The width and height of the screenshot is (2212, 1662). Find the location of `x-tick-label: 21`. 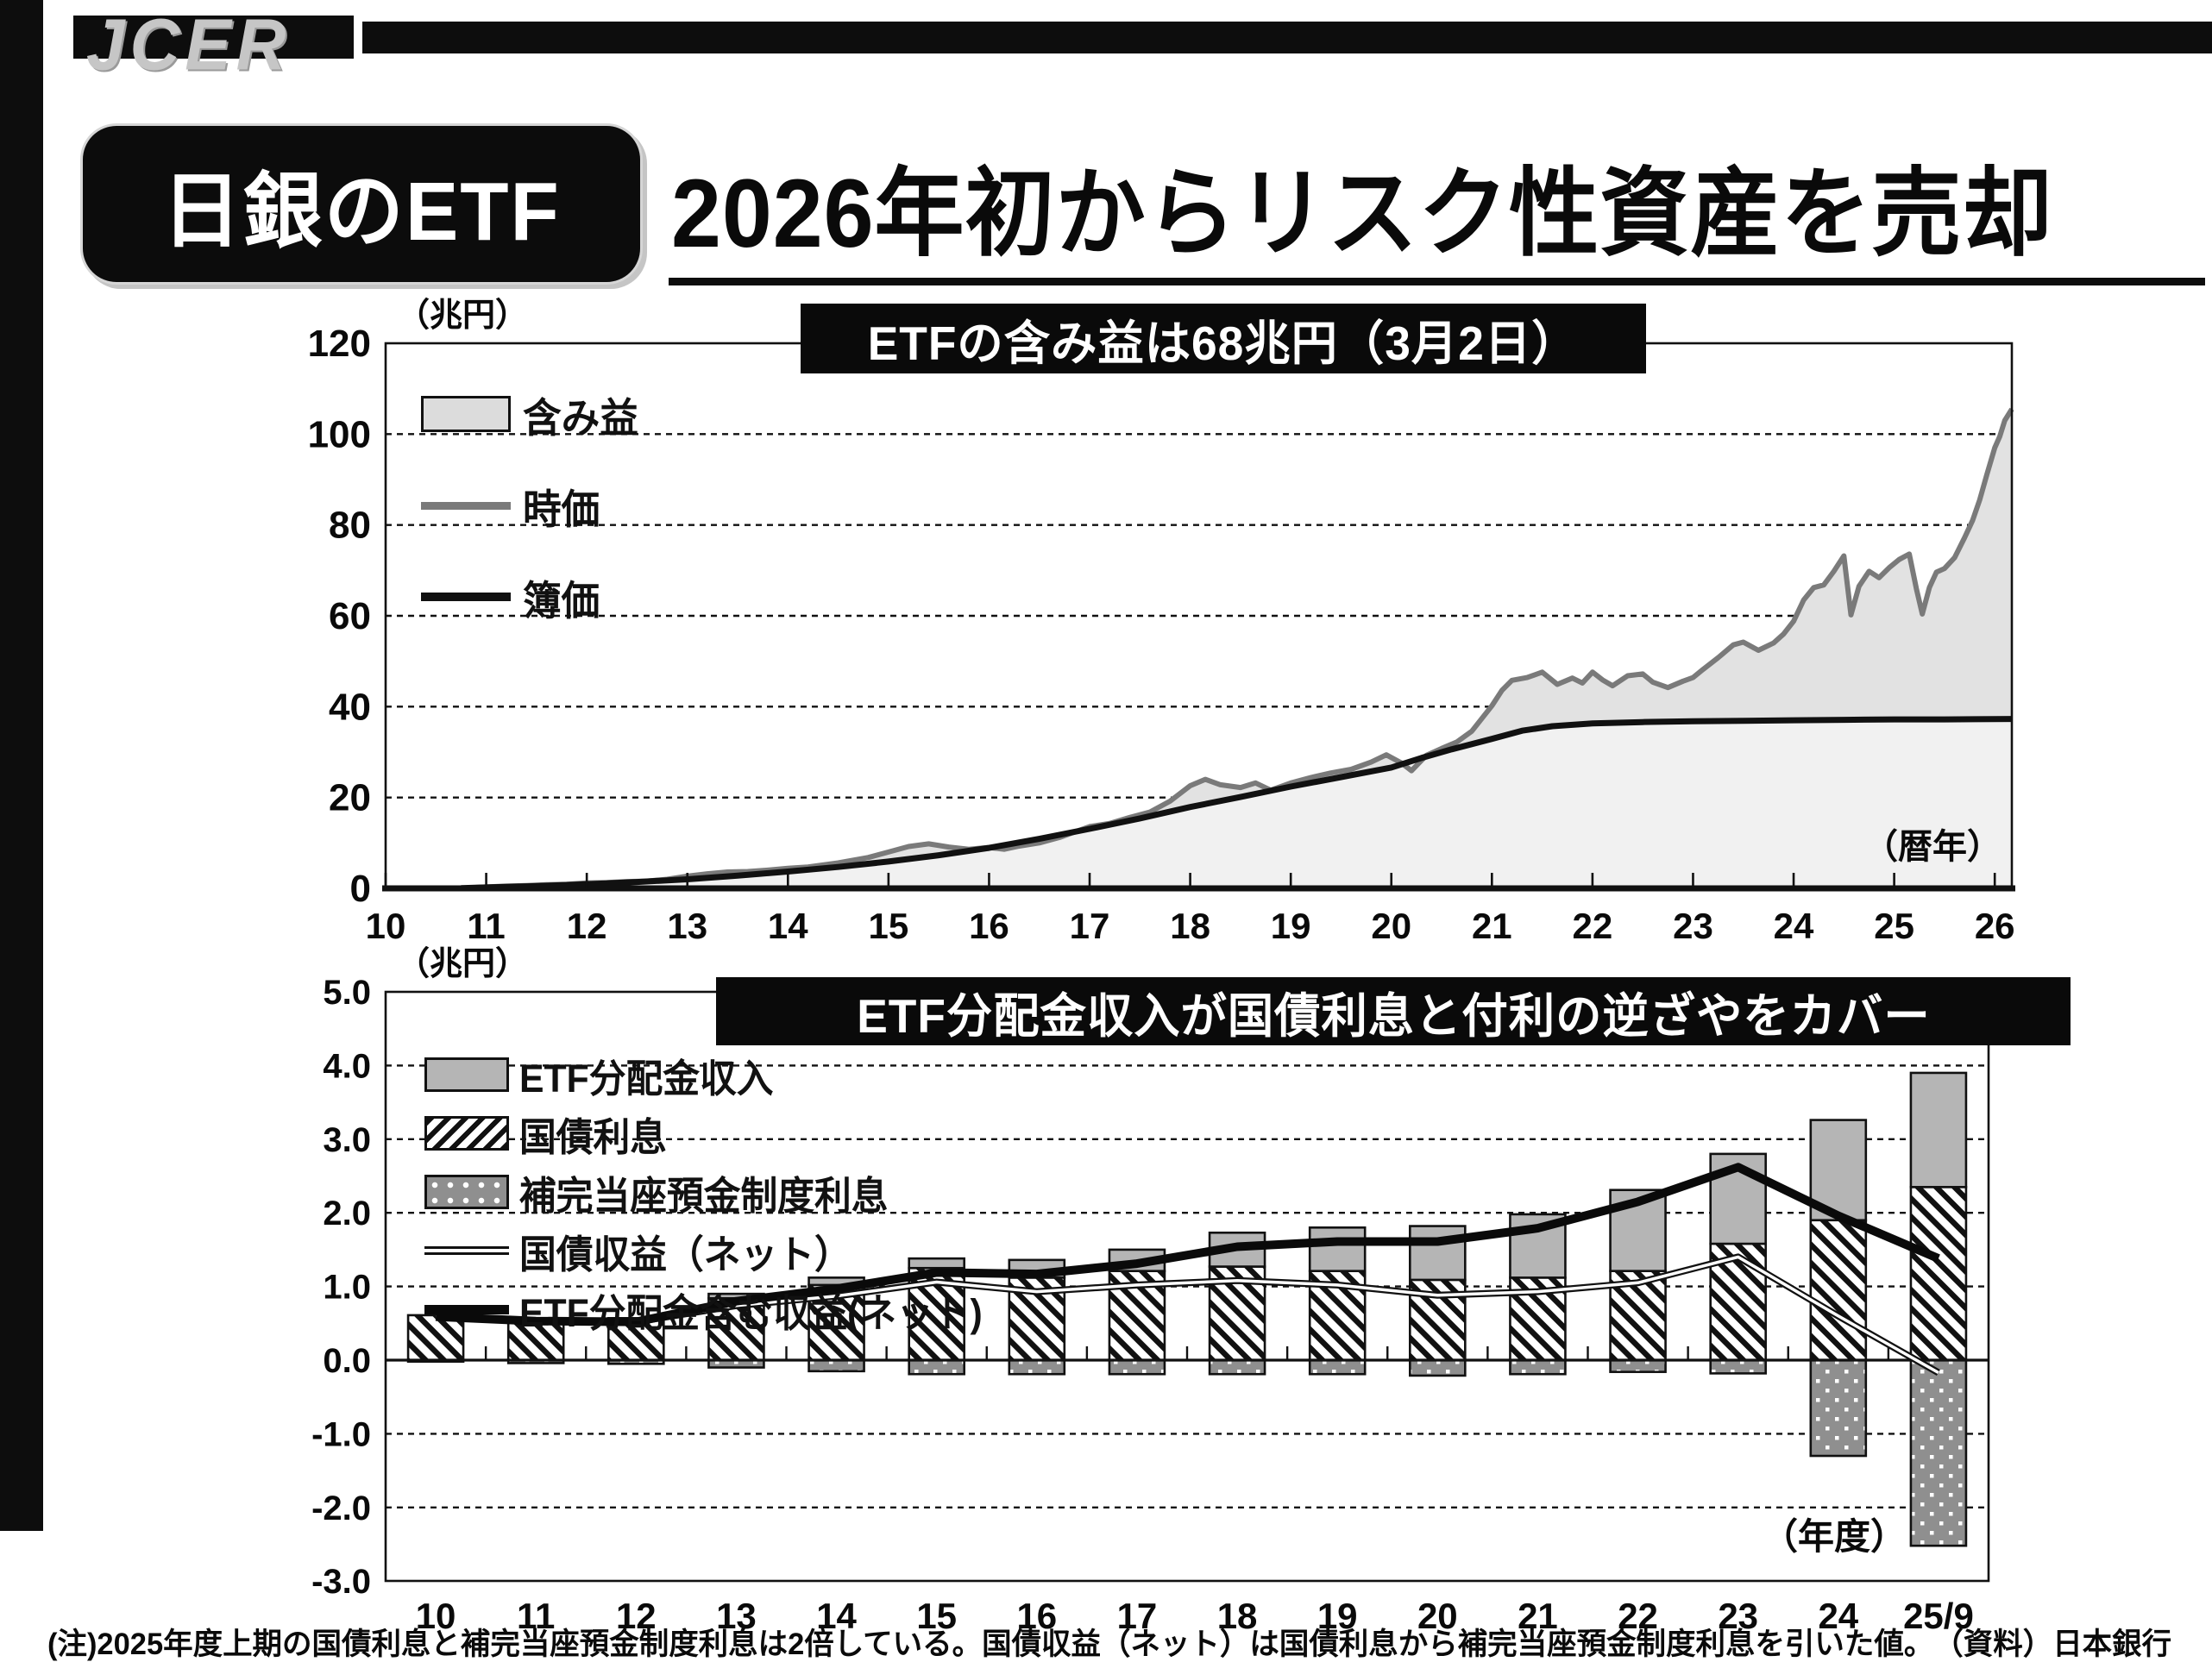

x-tick-label: 21 is located at coordinates (1492, 926).